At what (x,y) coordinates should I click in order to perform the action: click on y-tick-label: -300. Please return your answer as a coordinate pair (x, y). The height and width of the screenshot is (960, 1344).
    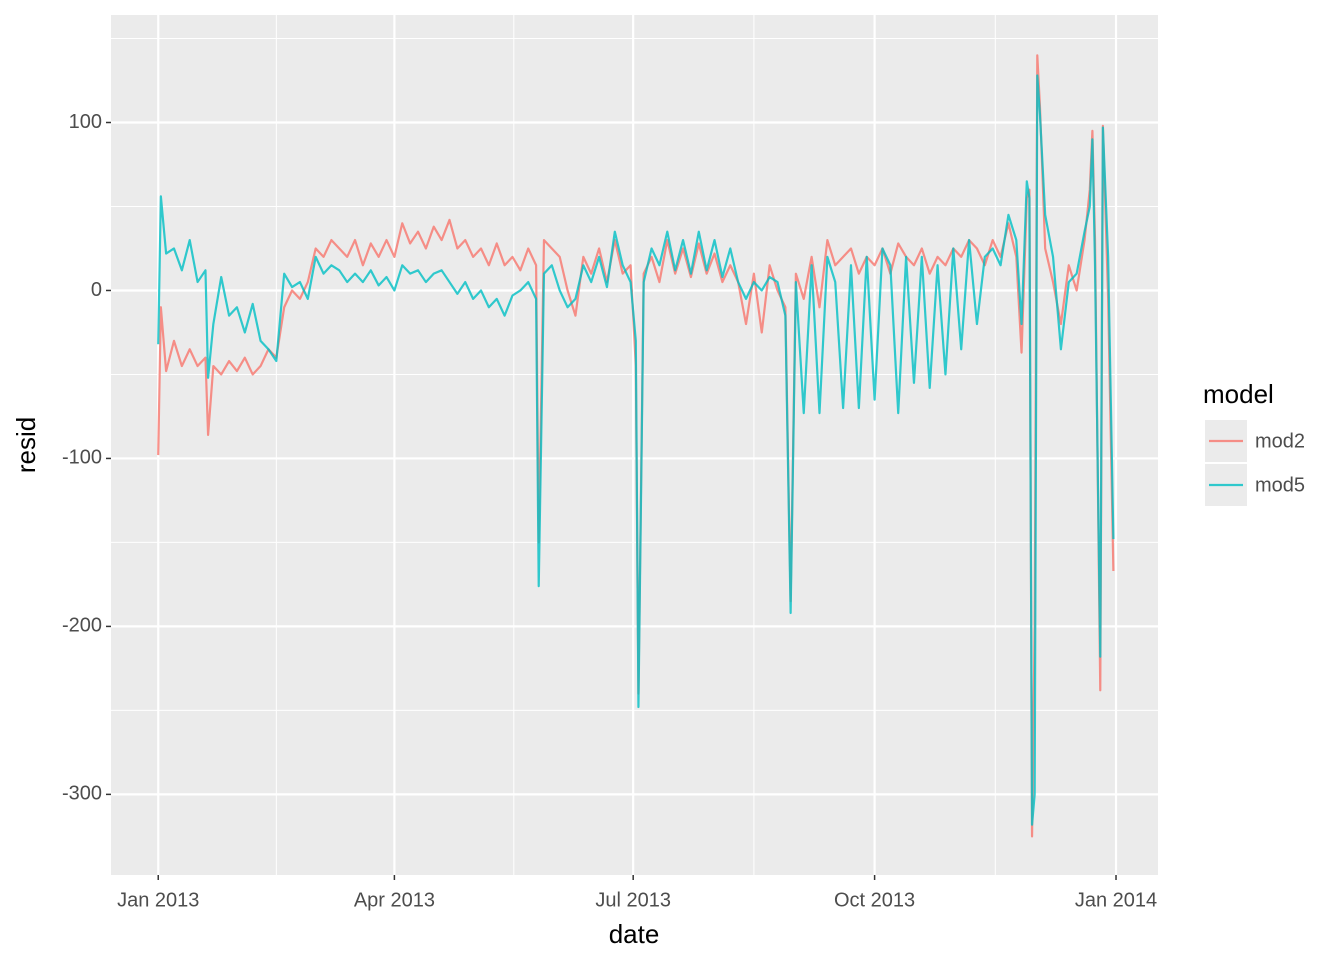
    Looking at the image, I should click on (82, 794).